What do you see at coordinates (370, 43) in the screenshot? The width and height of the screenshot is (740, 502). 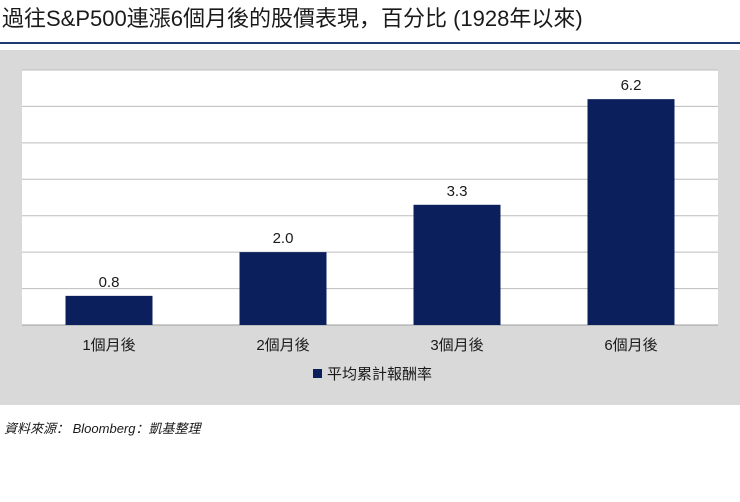 I see `title-divider` at bounding box center [370, 43].